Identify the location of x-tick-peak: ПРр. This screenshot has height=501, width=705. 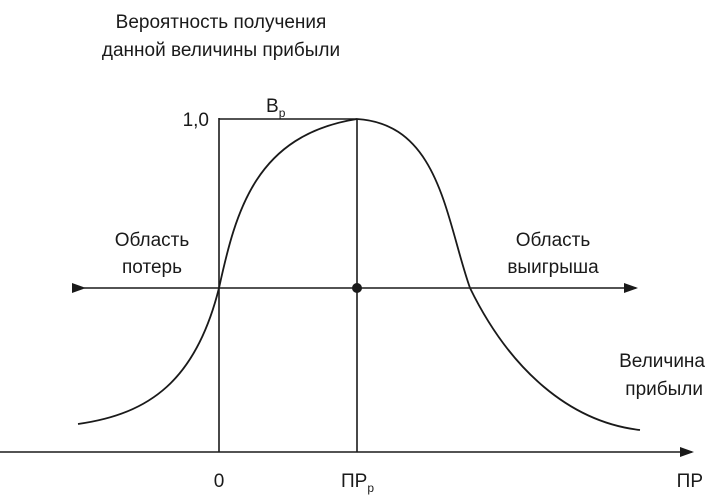
(357, 483).